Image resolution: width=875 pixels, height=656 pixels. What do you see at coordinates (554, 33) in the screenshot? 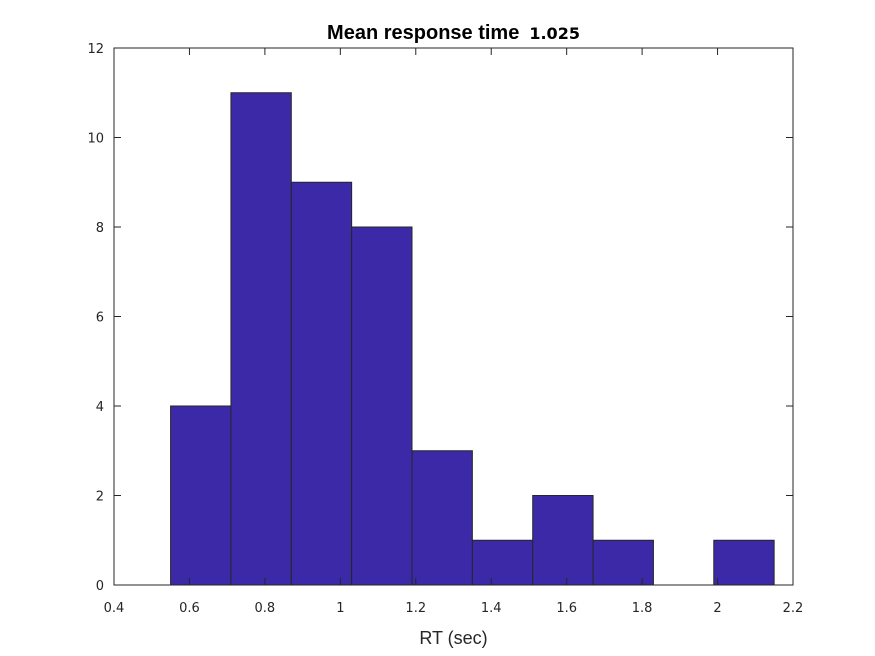
I see `chart-title-value: 1.025` at bounding box center [554, 33].